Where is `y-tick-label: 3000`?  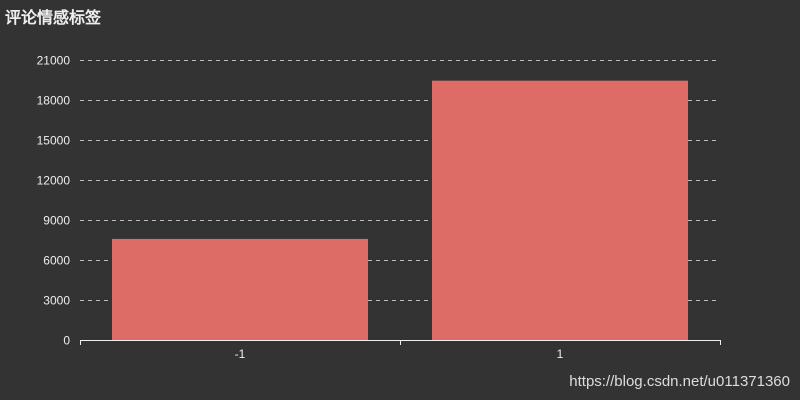
y-tick-label: 3000 is located at coordinates (56, 301).